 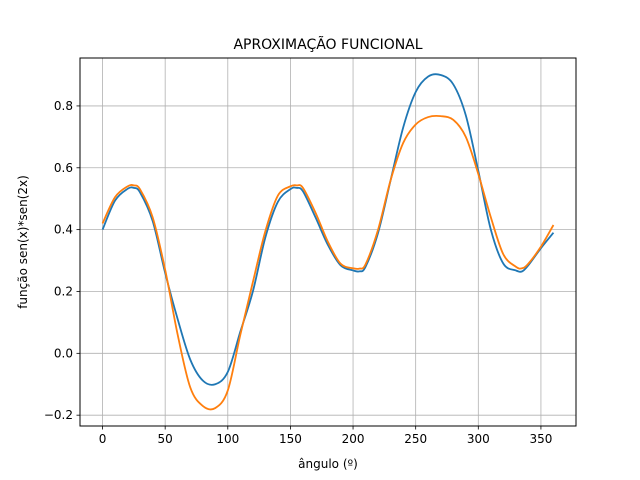 I want to click on x-tick-label: 200, so click(x=353, y=439).